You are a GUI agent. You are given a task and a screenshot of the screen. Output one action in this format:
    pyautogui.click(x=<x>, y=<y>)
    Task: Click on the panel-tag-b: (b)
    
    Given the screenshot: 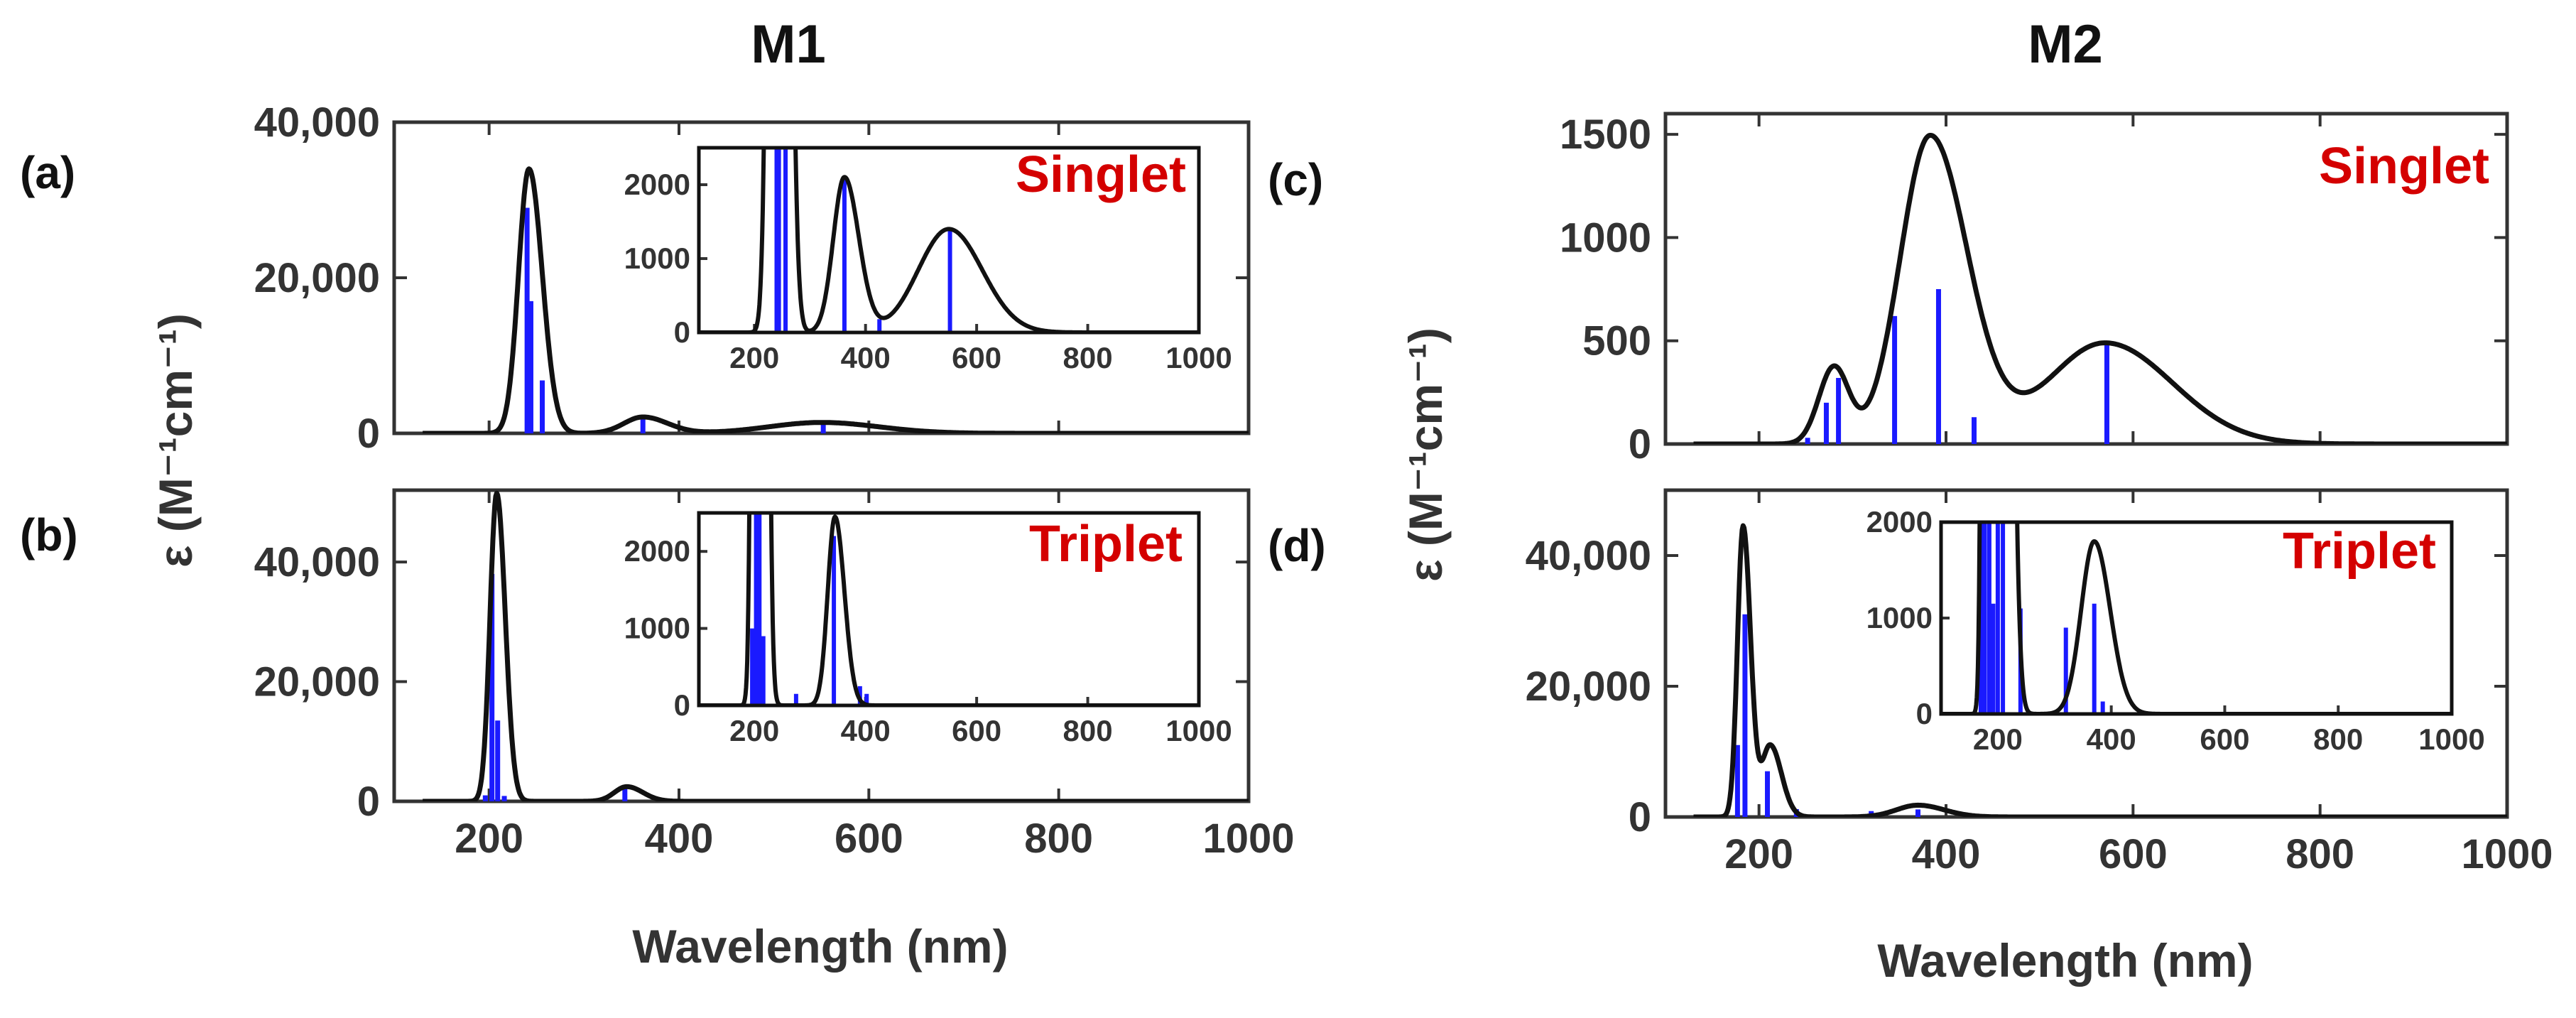 What is the action you would take?
    pyautogui.click(x=49, y=535)
    